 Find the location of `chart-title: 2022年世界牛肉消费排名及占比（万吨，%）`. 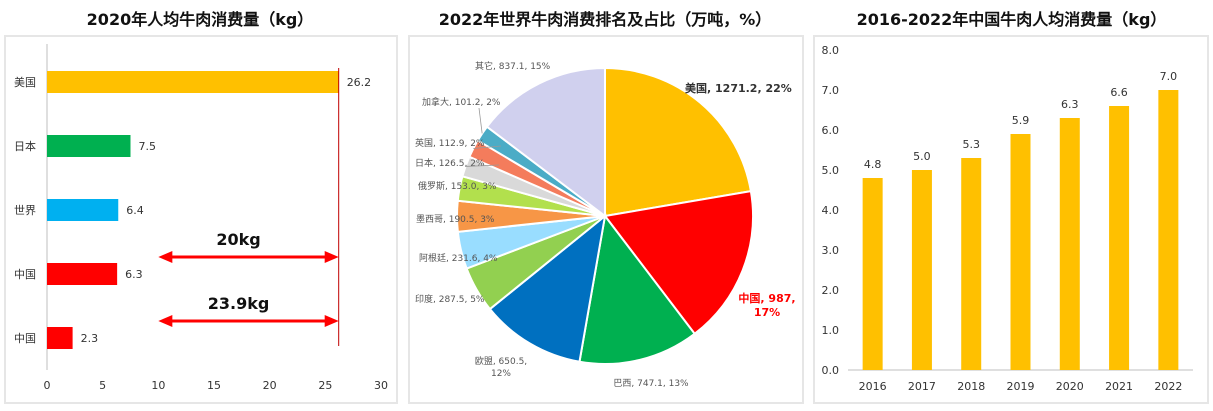

chart-title: 2022年世界牛肉消费排名及占比（万吨，%） is located at coordinates (605, 19).